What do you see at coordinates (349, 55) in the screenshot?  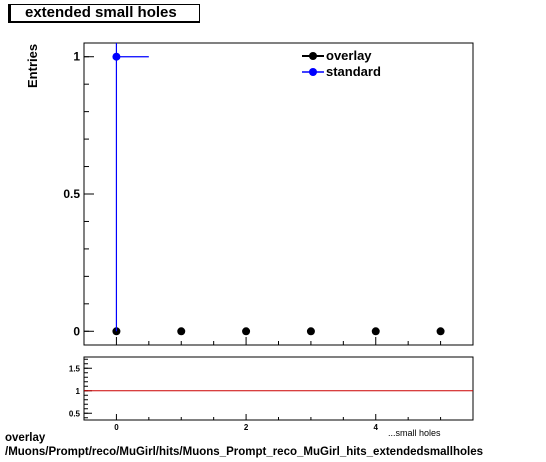 I see `legend-overlay-label: overlay` at bounding box center [349, 55].